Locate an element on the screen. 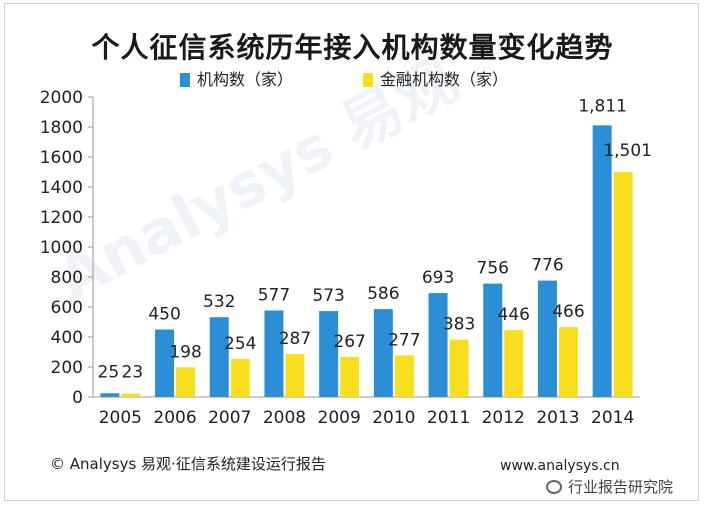 This screenshot has height=506, width=705. legend-label-financial-institutions: 金融机构数（家） is located at coordinates (444, 79).